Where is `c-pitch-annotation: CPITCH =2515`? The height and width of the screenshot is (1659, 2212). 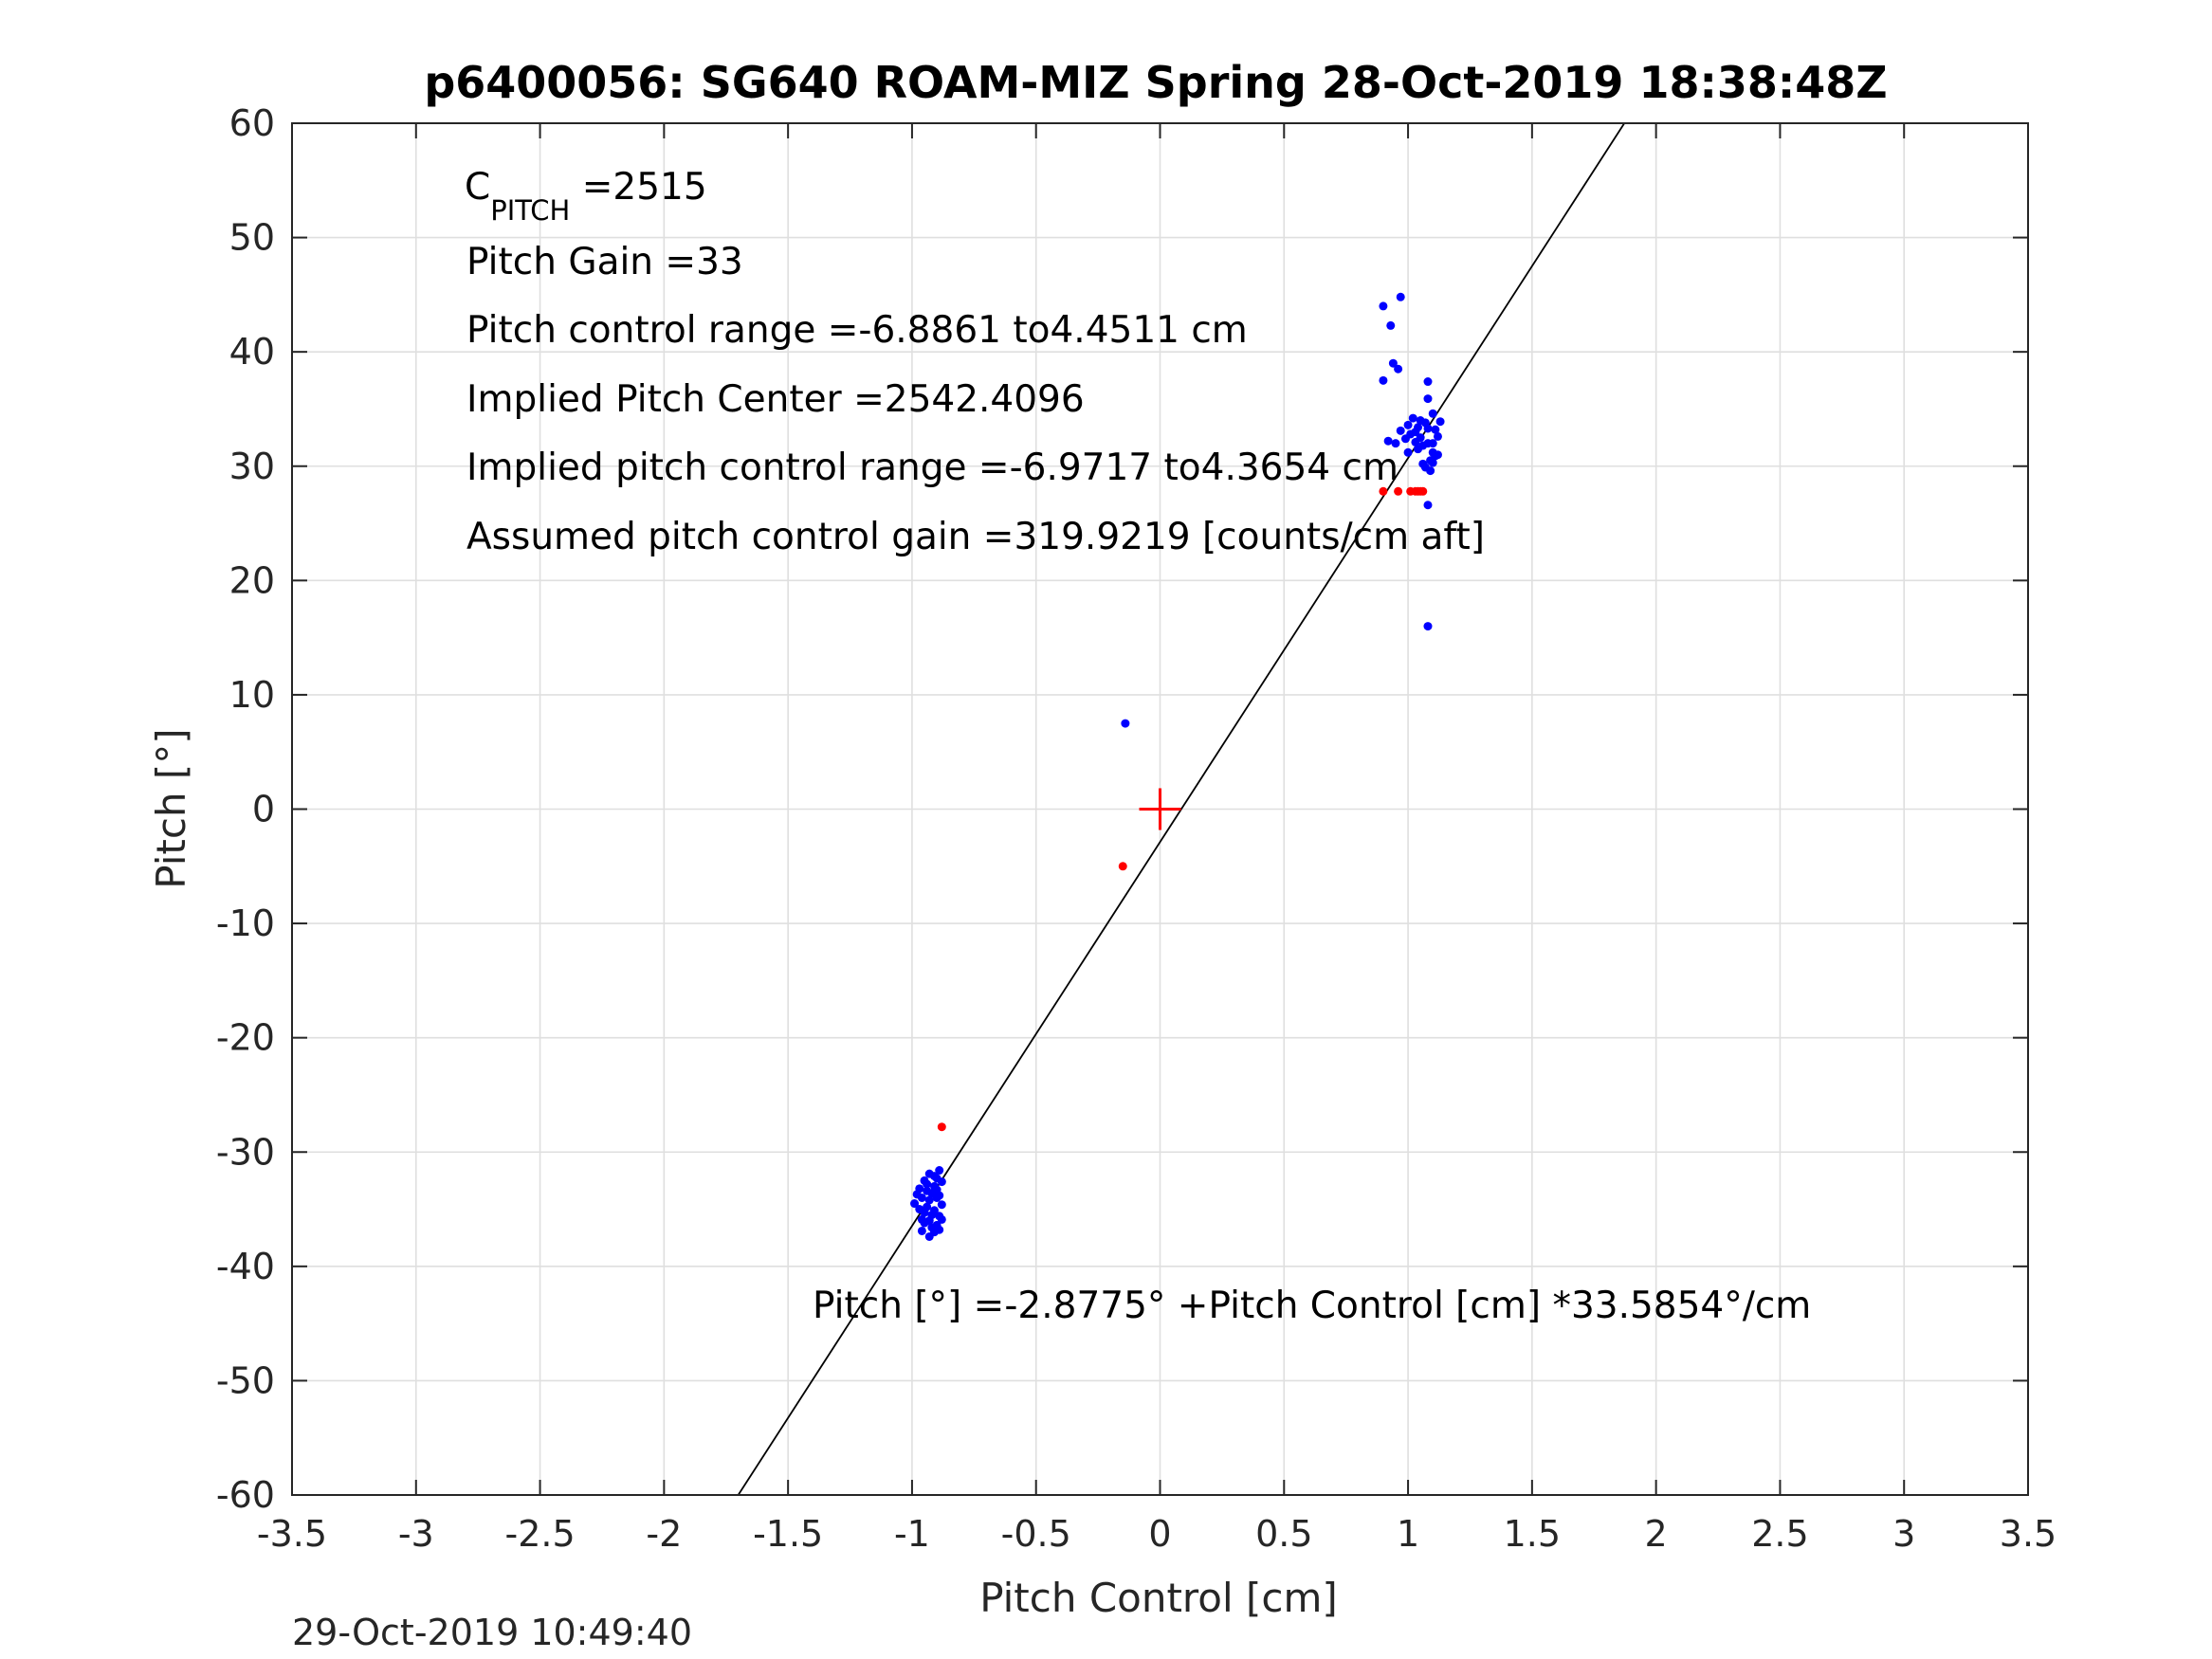 c-pitch-annotation: CPITCH =2515 is located at coordinates (586, 196).